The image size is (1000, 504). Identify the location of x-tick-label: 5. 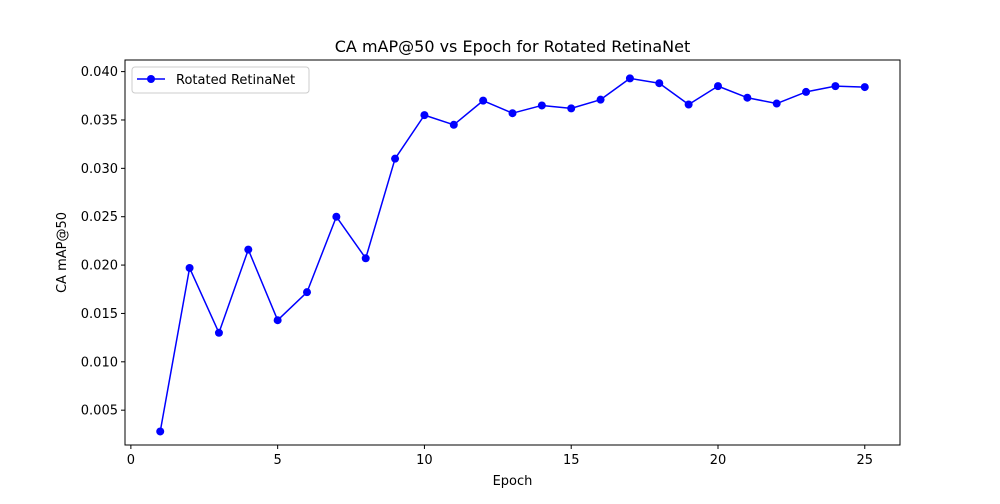
(278, 460).